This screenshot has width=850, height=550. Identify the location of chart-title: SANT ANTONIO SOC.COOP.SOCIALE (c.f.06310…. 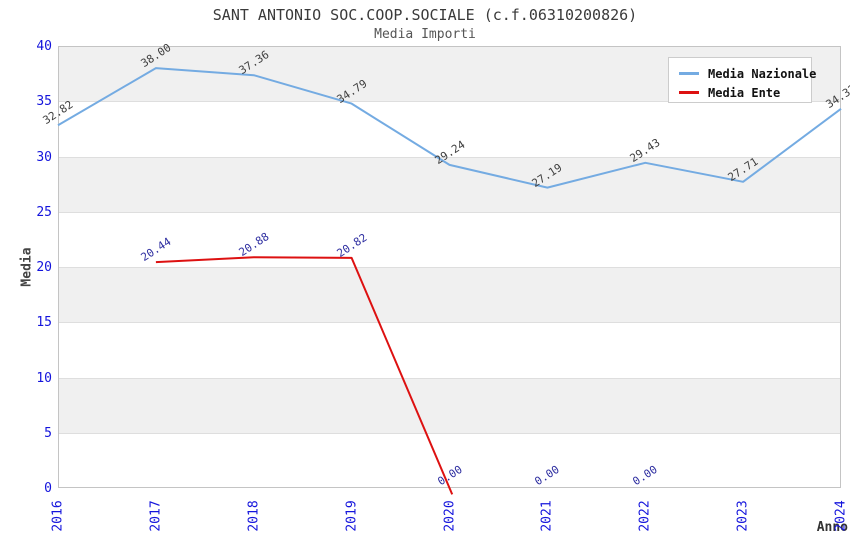
(425, 15).